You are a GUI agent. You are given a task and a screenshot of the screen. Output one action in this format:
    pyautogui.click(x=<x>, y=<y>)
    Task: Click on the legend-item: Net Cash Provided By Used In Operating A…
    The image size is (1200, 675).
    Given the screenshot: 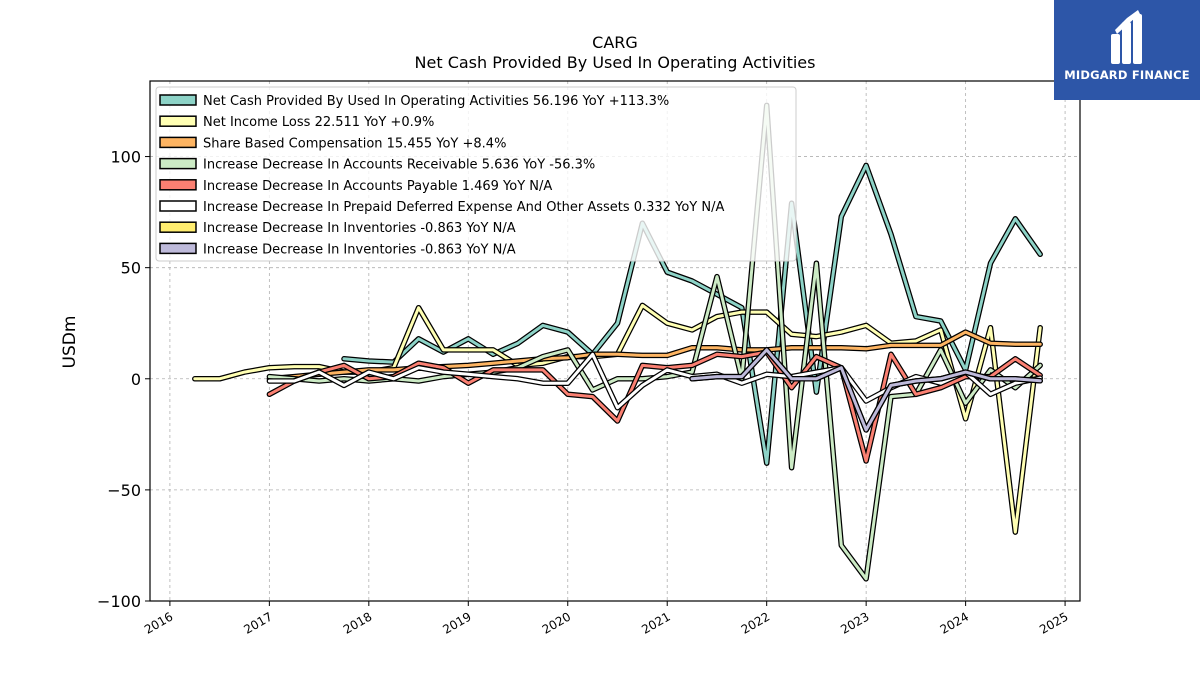 What is the action you would take?
    pyautogui.click(x=414, y=101)
    